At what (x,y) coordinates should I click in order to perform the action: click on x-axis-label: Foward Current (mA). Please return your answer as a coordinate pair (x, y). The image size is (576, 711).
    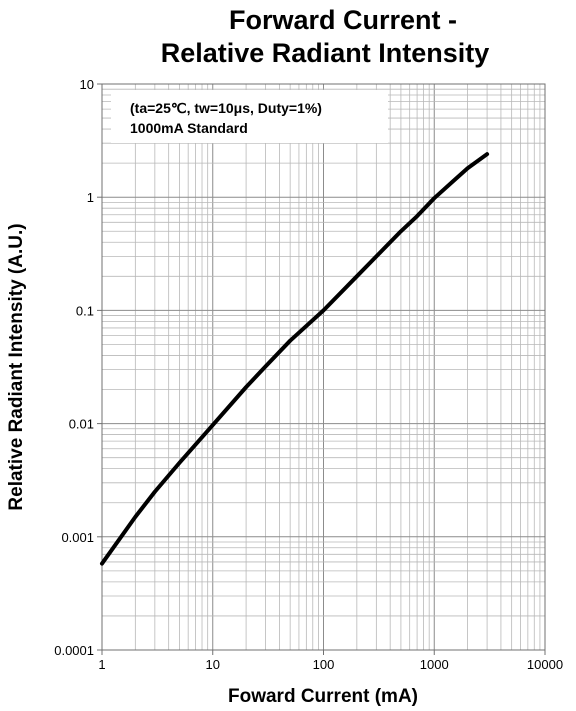
    Looking at the image, I should click on (323, 696).